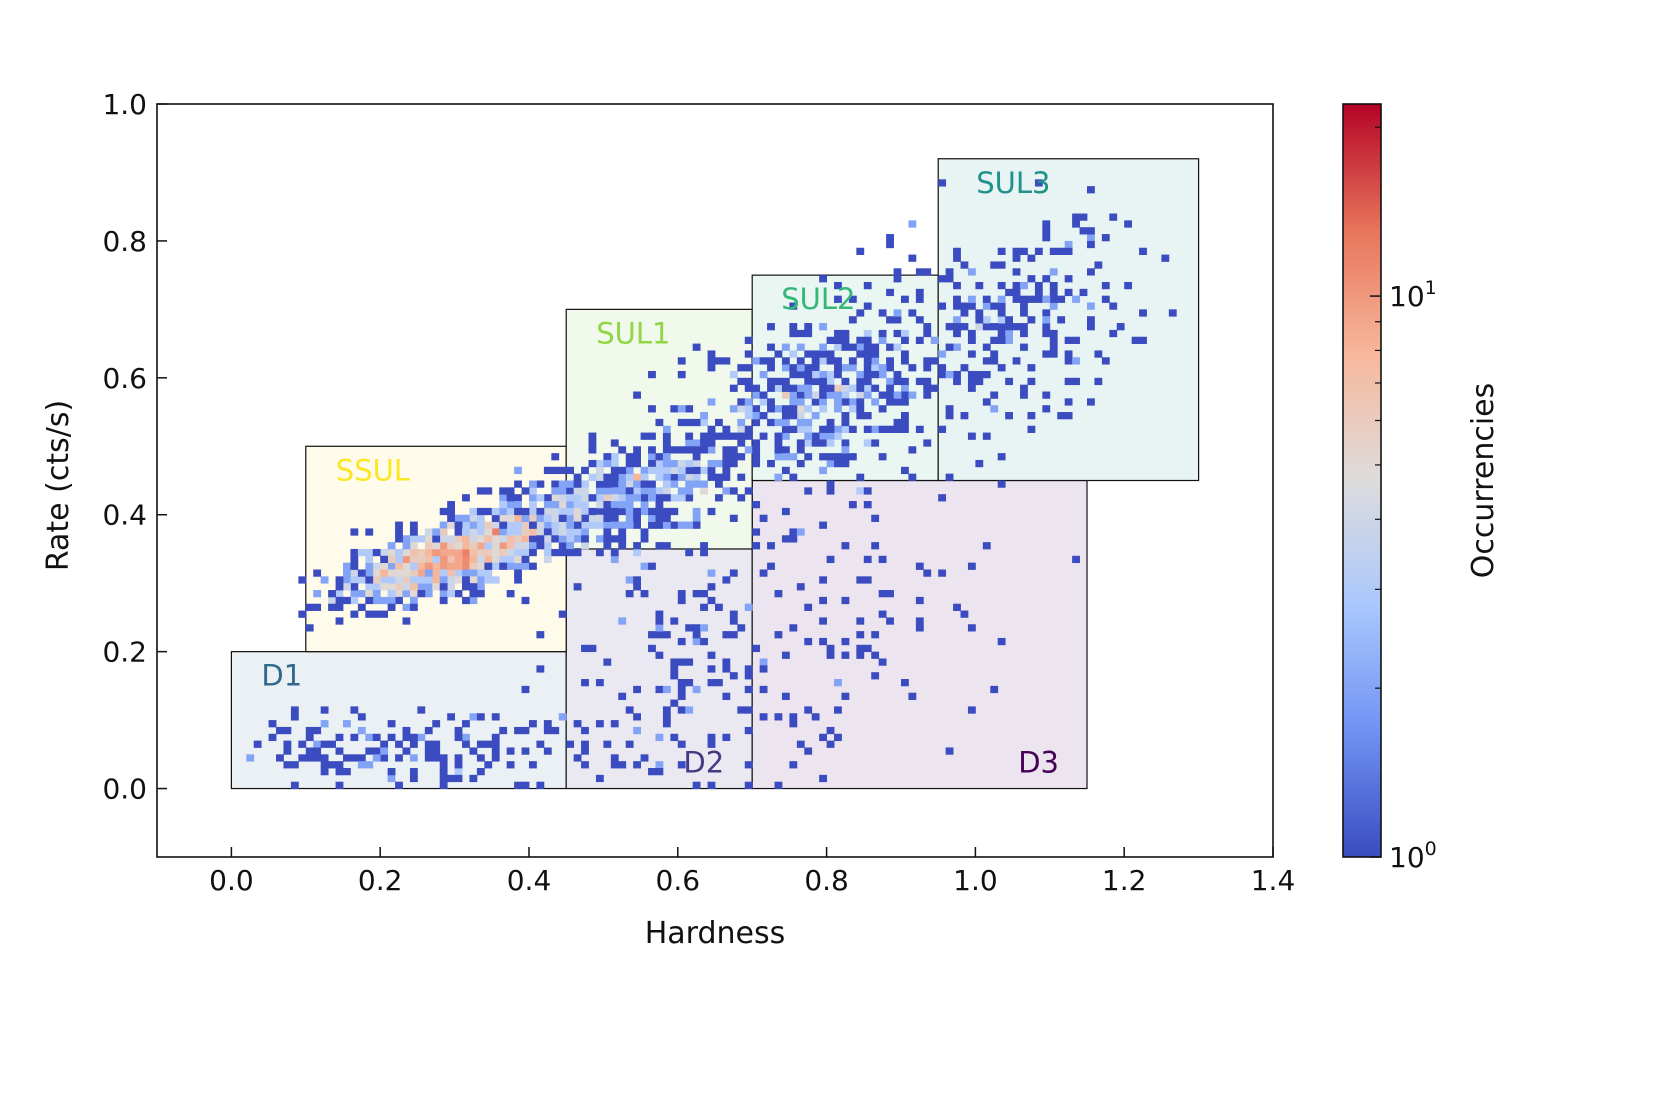 This screenshot has height=1107, width=1661. I want to click on colorbar-tick-label: 100, so click(1413, 856).